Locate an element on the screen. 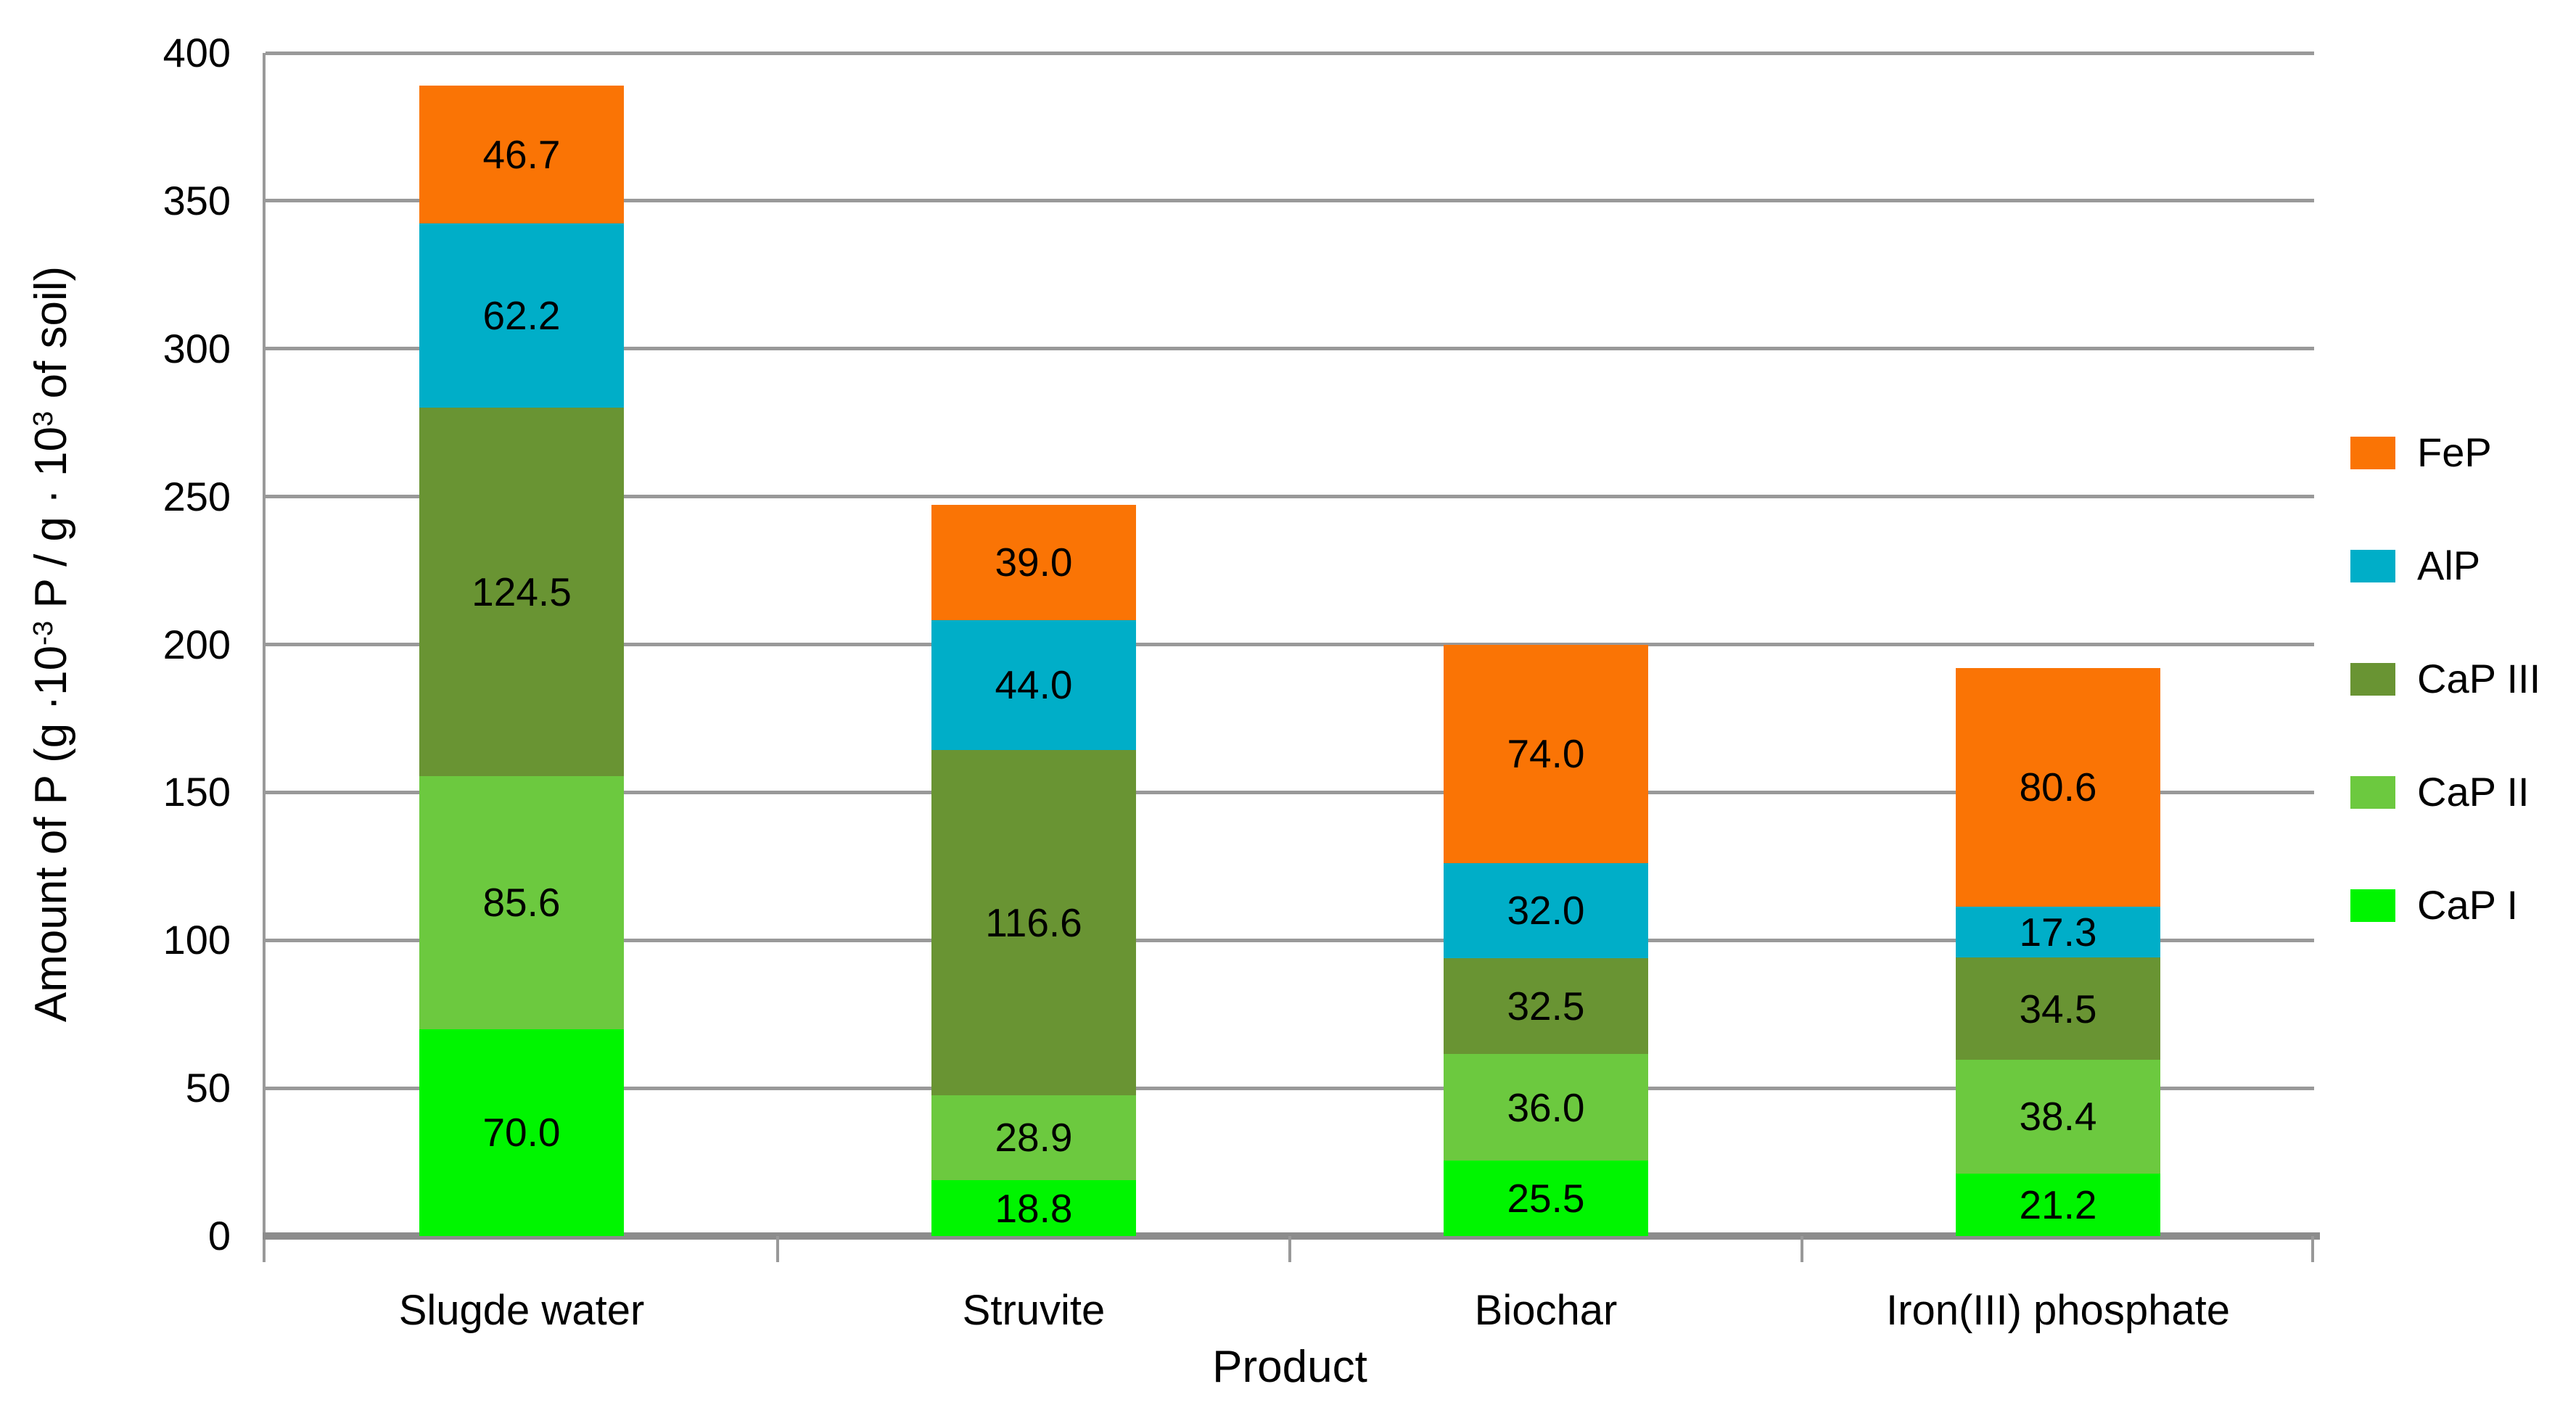 The width and height of the screenshot is (2576, 1413). x-axis-baseline is located at coordinates (1291, 1236).